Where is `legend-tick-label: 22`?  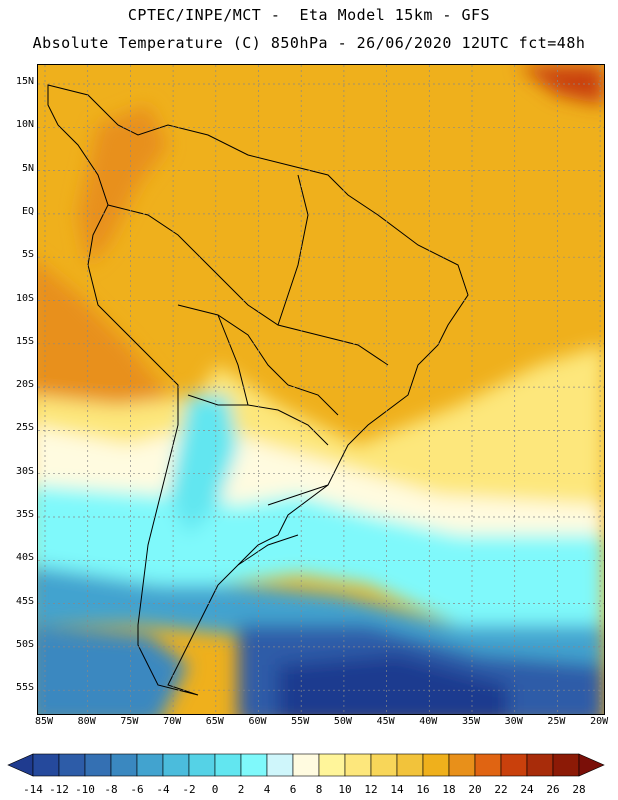 legend-tick-label: 22 is located at coordinates (501, 789).